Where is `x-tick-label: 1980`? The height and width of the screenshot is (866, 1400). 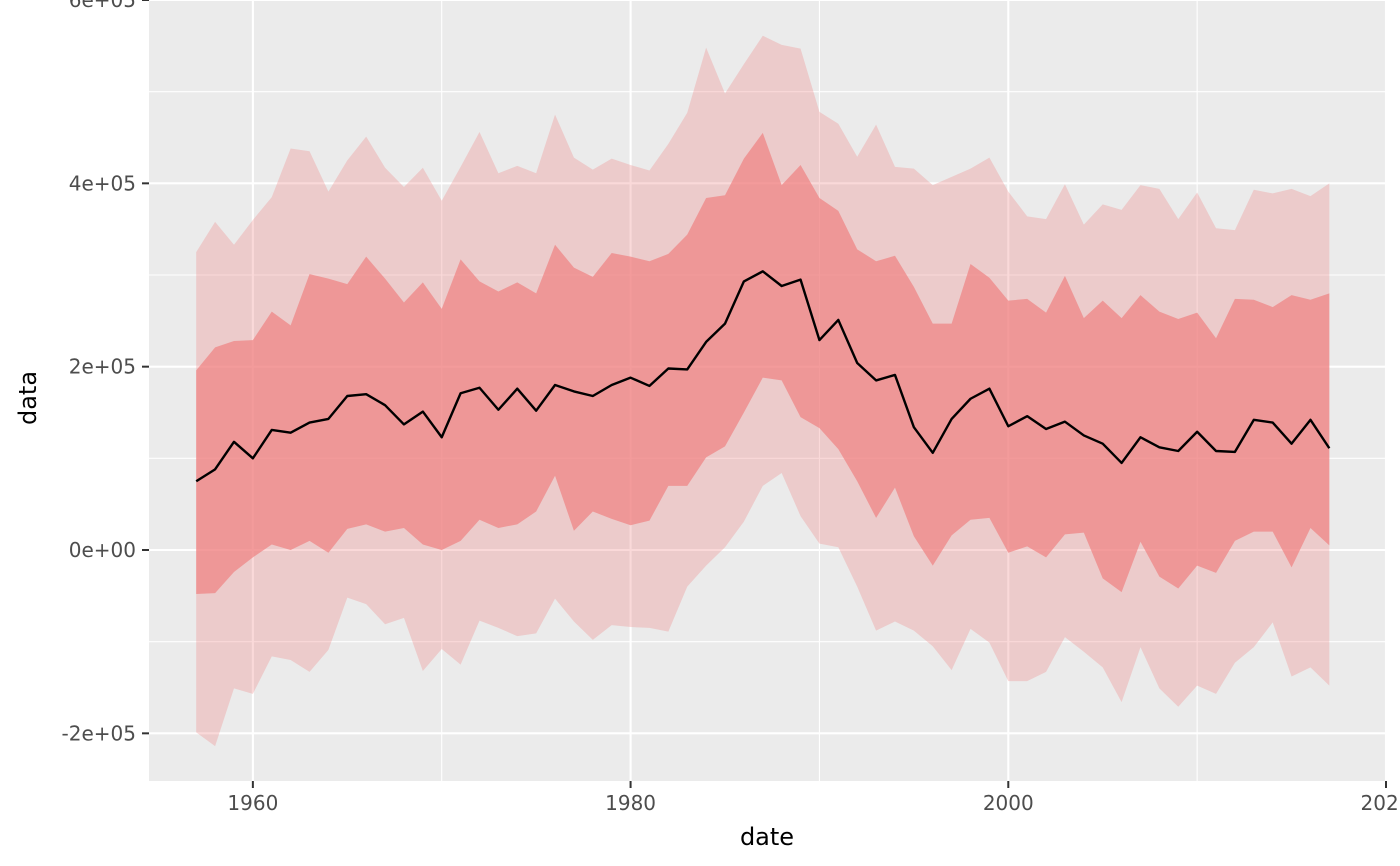 x-tick-label: 1980 is located at coordinates (630, 803).